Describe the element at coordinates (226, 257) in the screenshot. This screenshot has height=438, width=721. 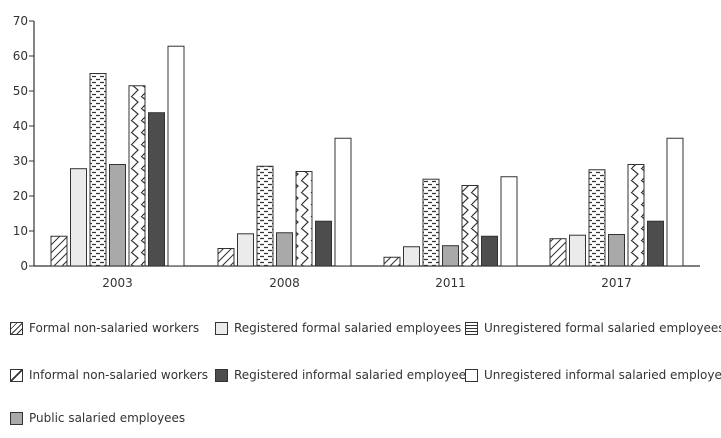
I see `bar-2008-diagonal-hatch` at that location.